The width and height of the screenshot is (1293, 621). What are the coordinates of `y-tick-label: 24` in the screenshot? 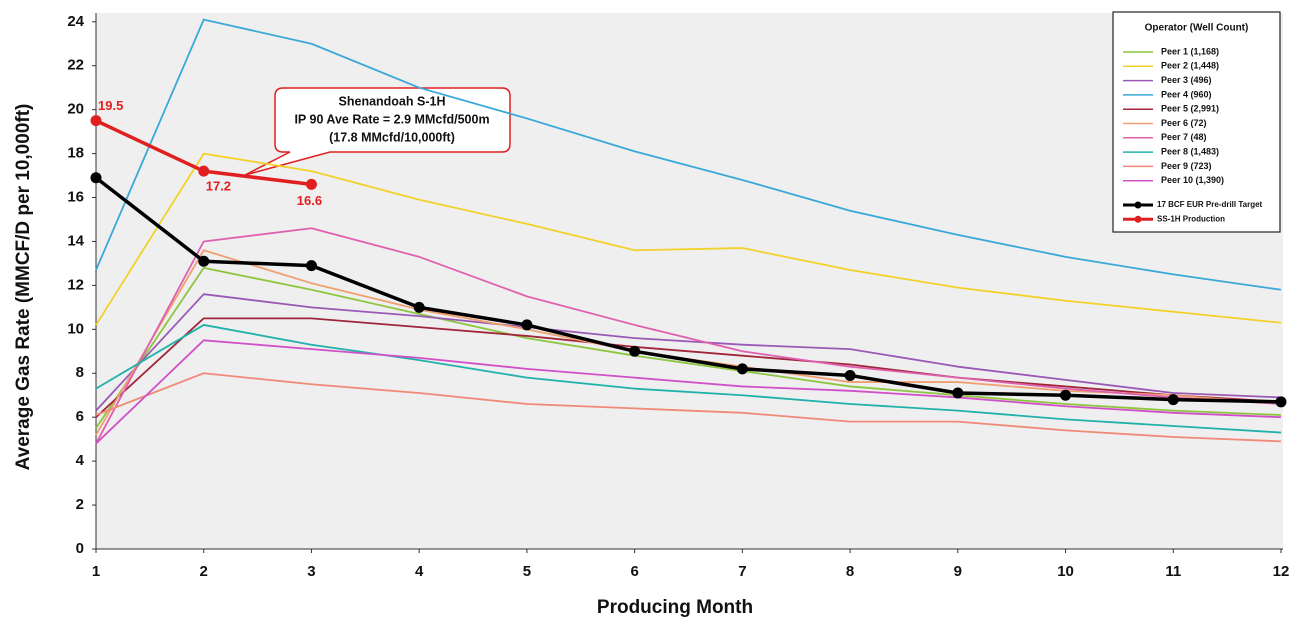 It's located at (75, 21).